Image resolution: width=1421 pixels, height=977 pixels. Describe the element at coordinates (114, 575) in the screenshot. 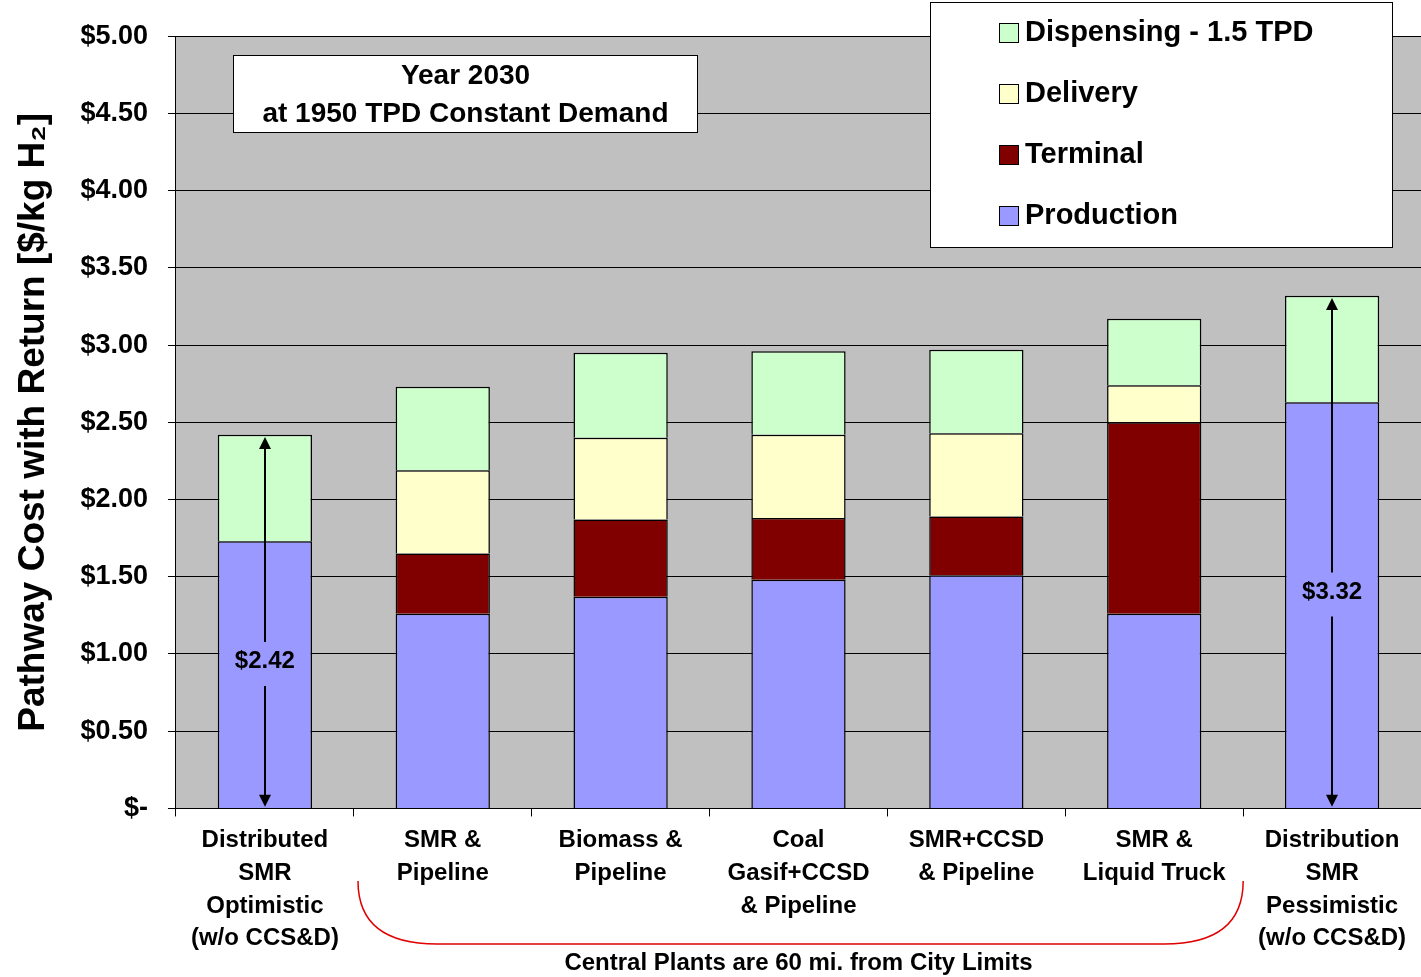

I see `y-tick-label: $1.50` at that location.